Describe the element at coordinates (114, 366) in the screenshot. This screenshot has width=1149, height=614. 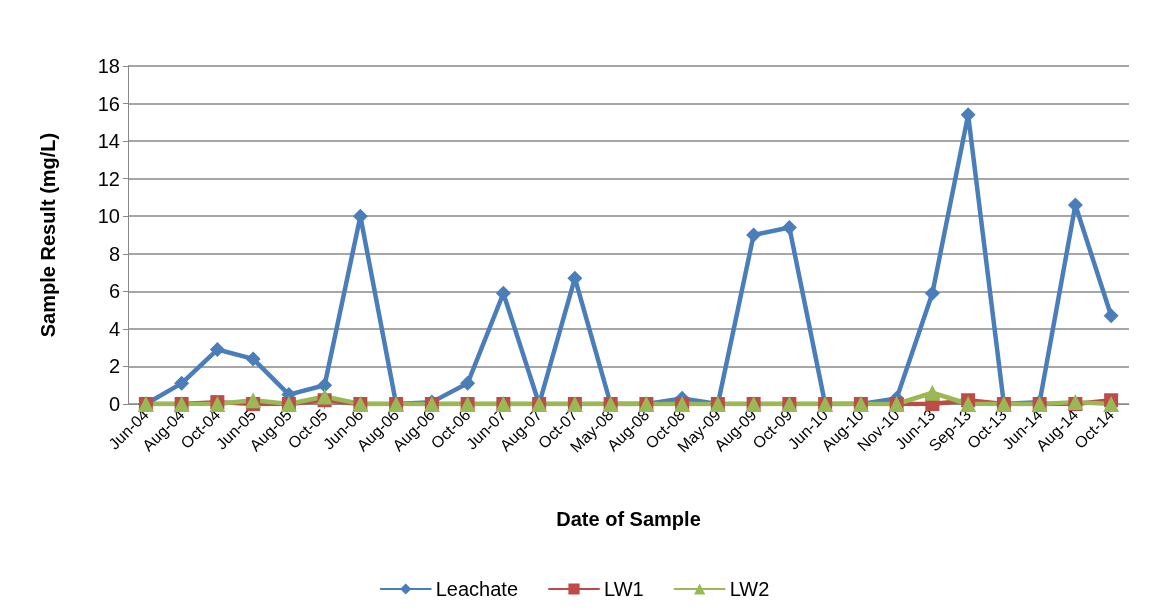
I see `y-tick-label: 2` at that location.